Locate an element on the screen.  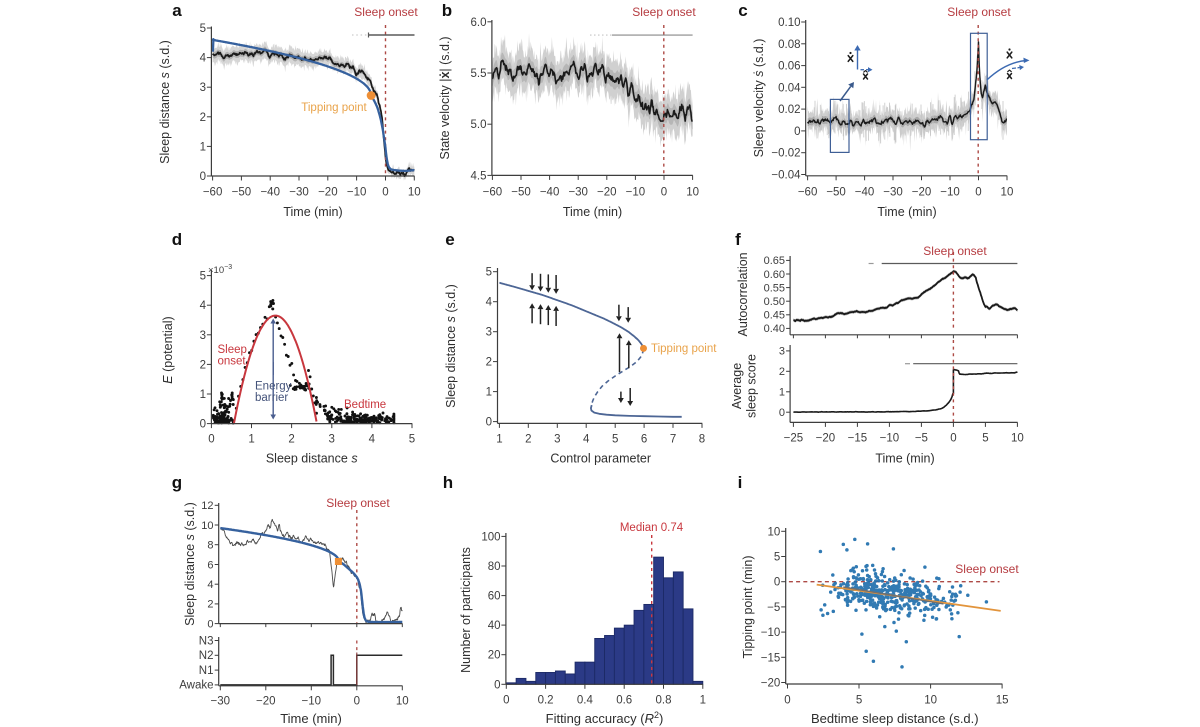
svg-text: Number of participants is located at coordinates (466, 610).